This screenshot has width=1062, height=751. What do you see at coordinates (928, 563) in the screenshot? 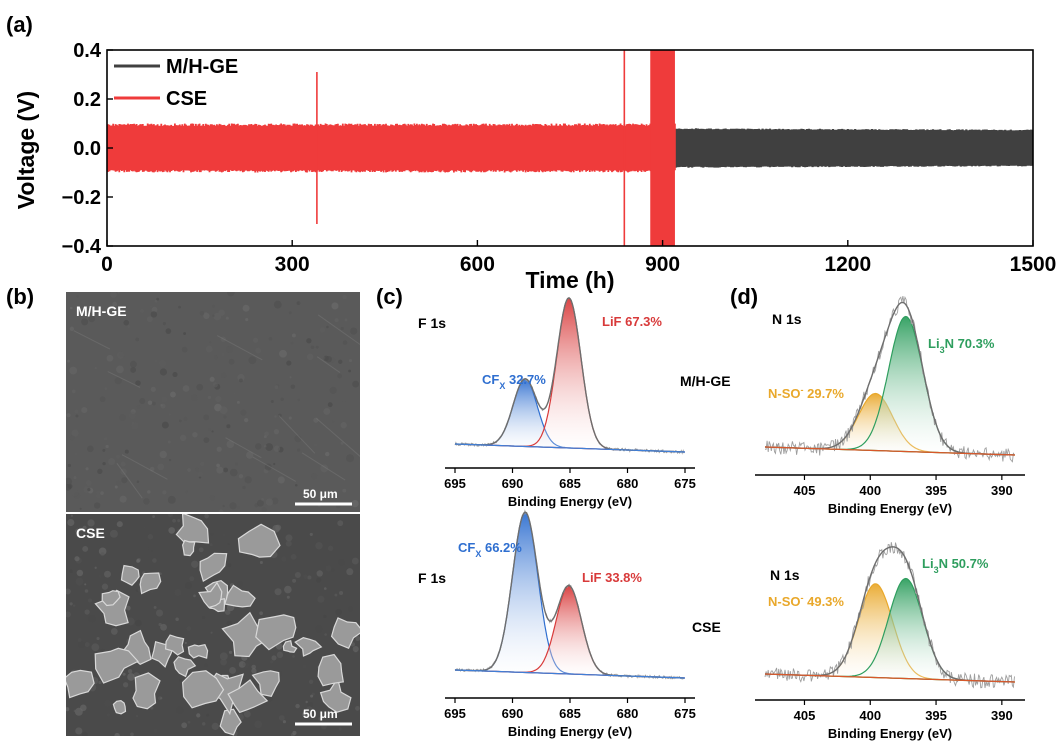
I see `peak-label-name: Li` at bounding box center [928, 563].